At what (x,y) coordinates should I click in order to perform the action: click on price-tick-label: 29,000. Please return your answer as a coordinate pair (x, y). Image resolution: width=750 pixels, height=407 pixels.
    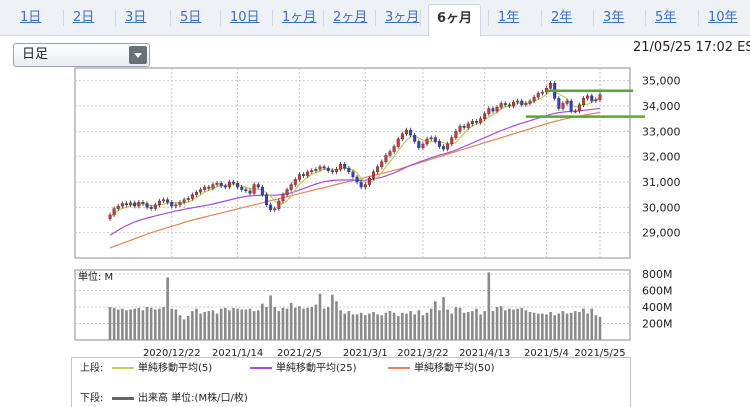
    Looking at the image, I should click on (661, 233).